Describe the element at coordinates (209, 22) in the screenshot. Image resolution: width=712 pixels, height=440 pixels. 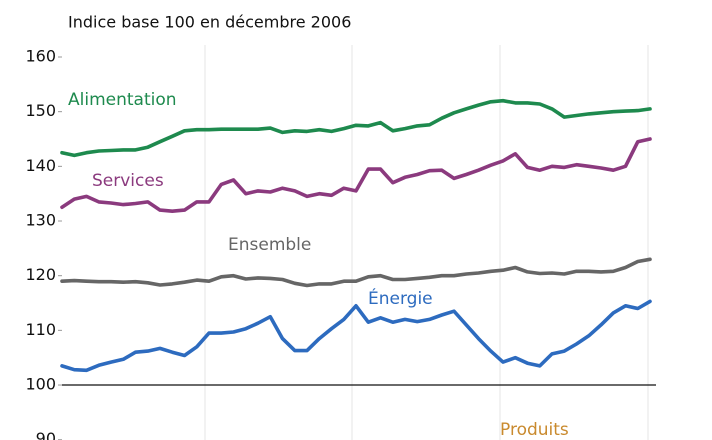
I see `chart-title: Indice base 100 en décembre 2006` at that location.